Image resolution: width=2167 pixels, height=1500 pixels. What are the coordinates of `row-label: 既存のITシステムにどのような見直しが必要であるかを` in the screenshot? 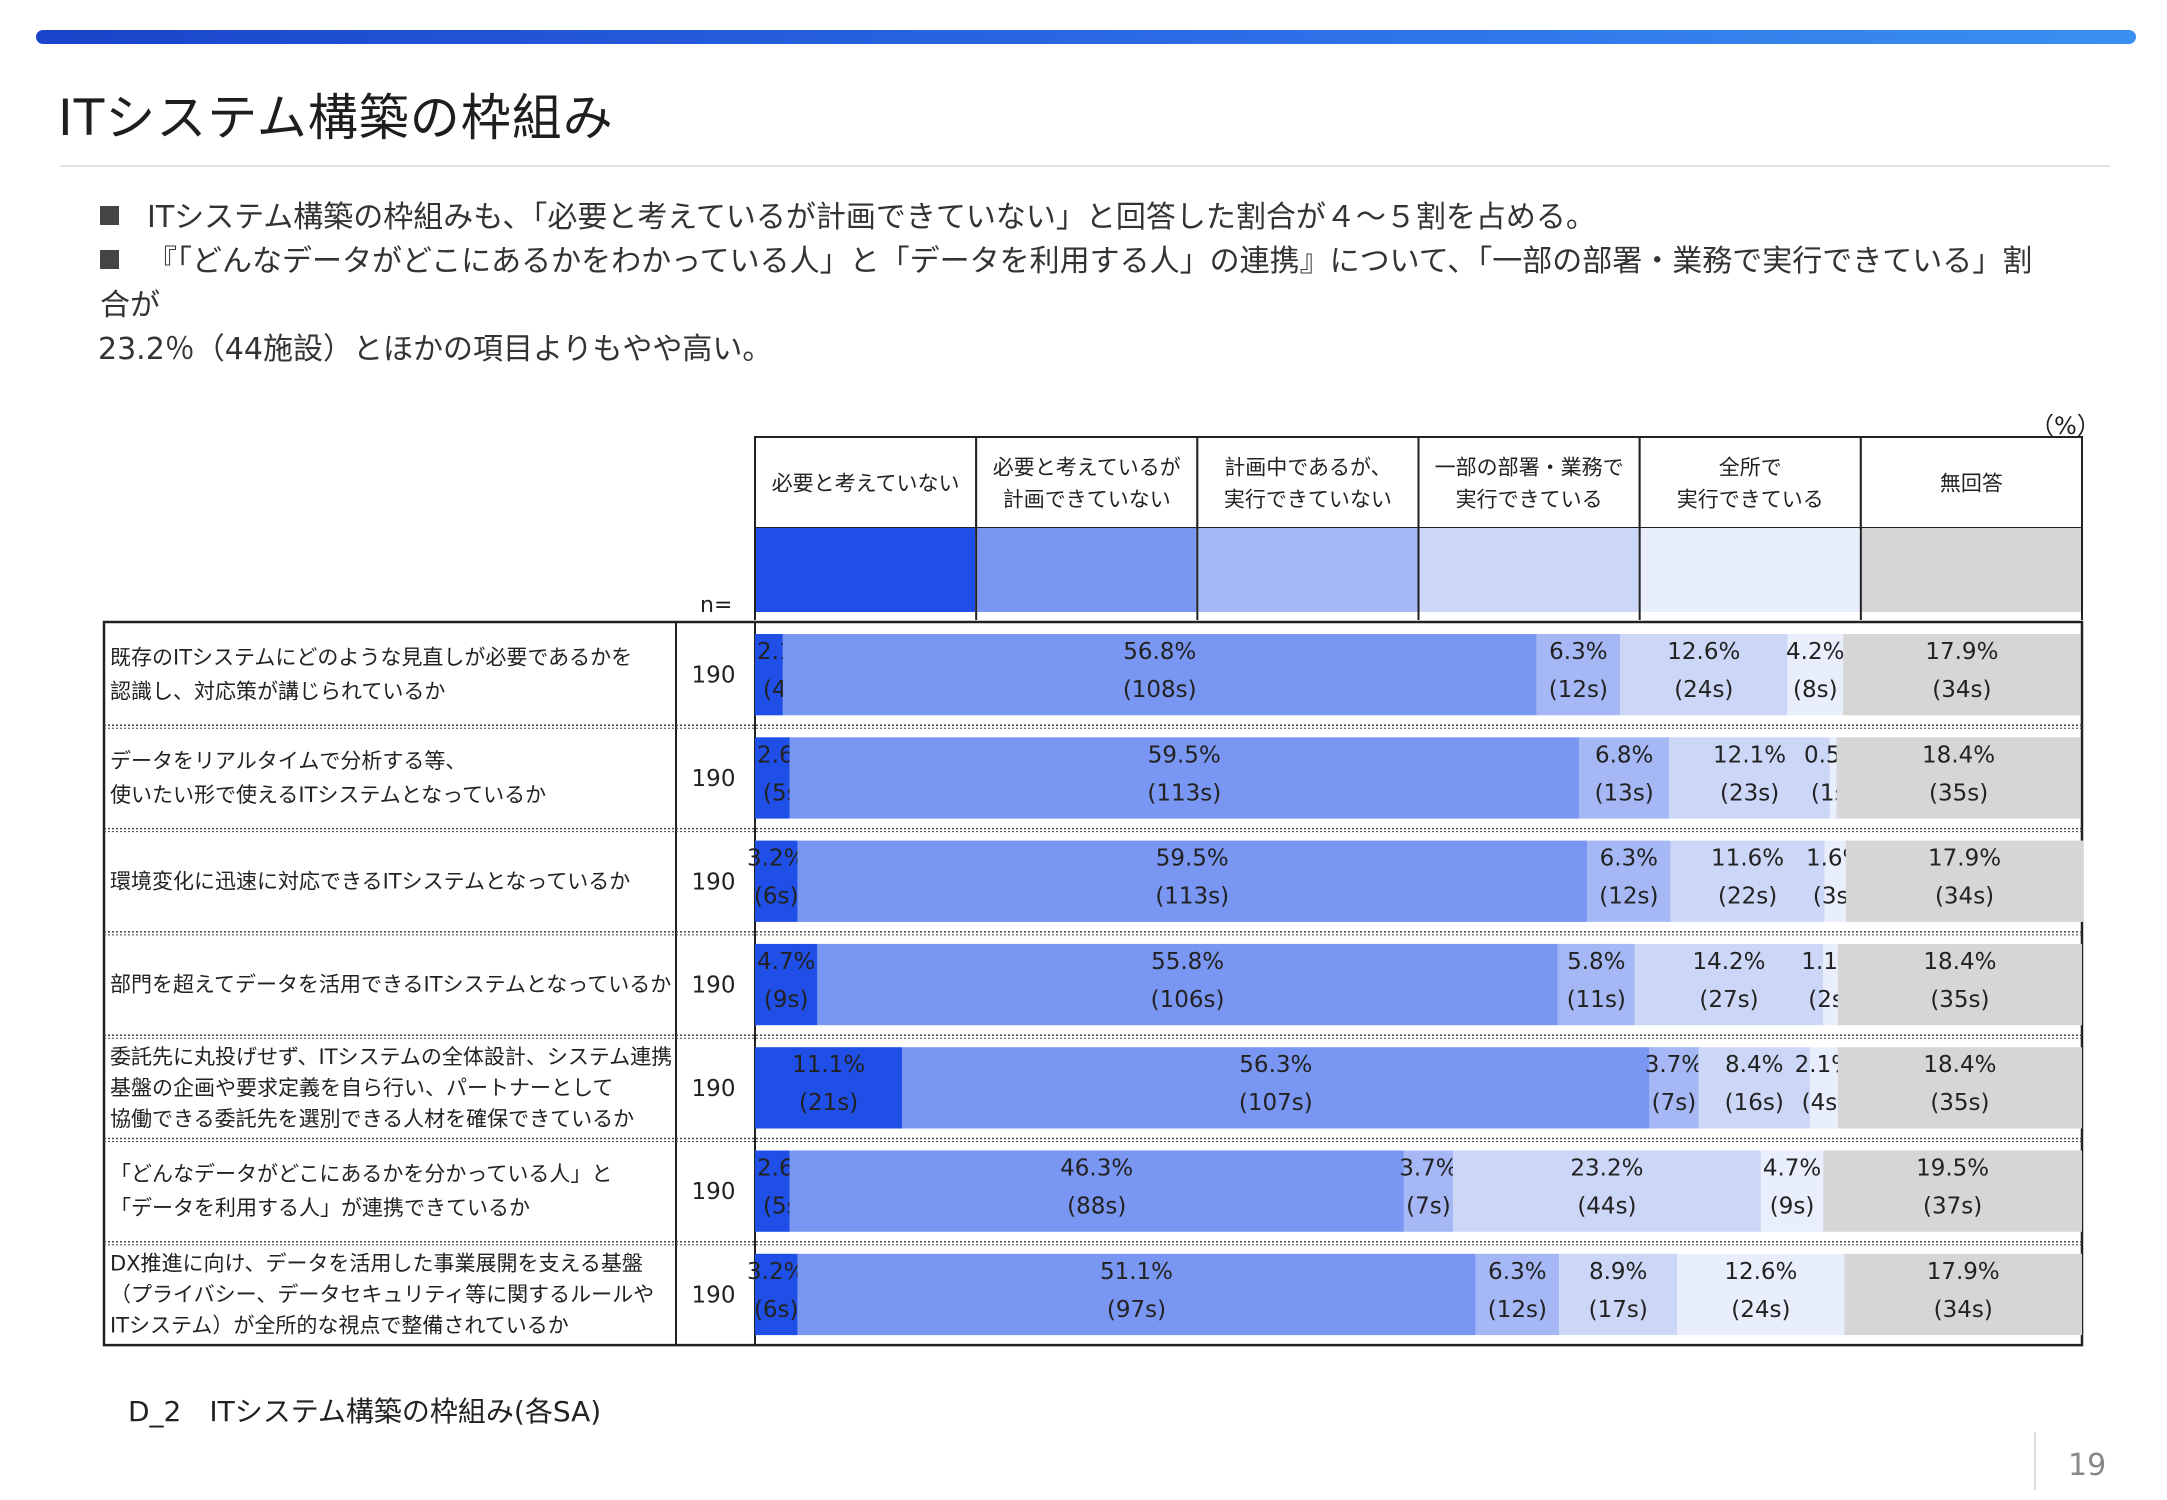 It's located at (371, 658).